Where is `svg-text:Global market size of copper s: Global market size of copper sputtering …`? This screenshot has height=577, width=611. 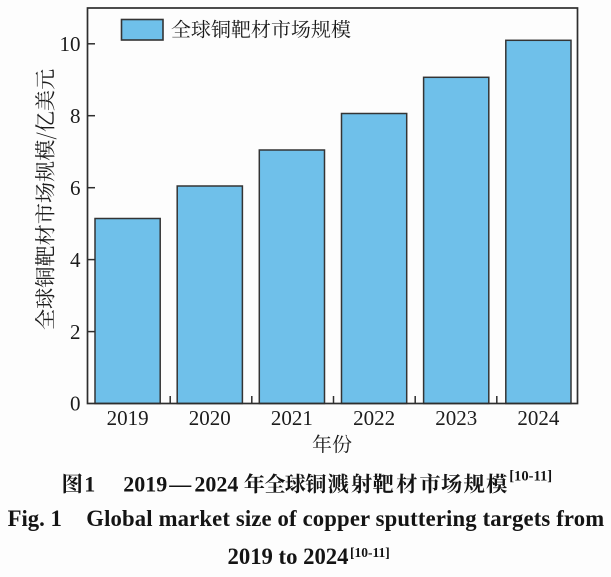
svg-text:Global market size of copper s: Global market size of copper sputtering … is located at coordinates (345, 518).